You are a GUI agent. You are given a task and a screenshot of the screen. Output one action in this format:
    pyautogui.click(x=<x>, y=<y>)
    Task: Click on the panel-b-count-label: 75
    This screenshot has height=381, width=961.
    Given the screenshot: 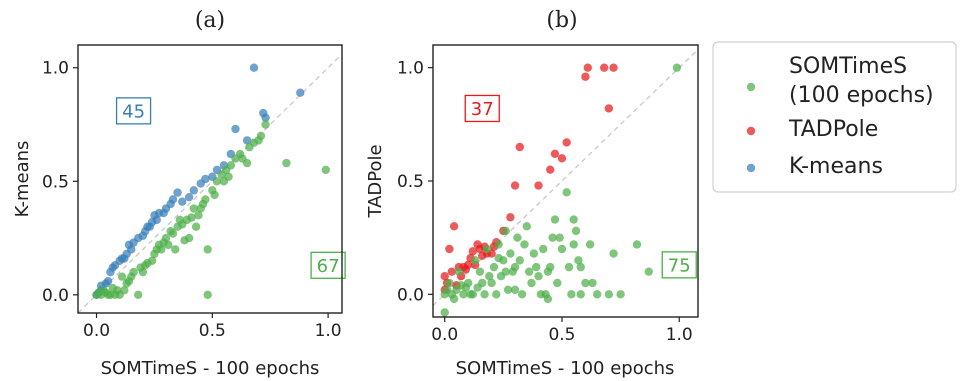 What is the action you would take?
    pyautogui.click(x=679, y=265)
    